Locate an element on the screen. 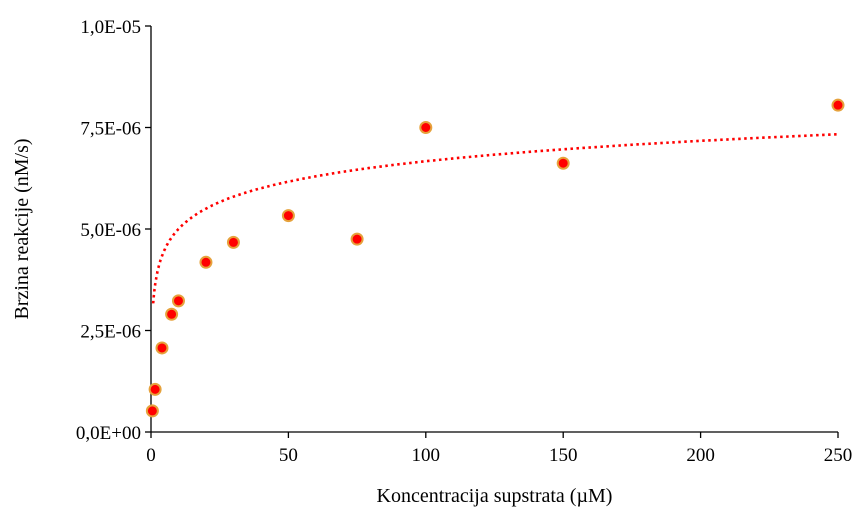 This screenshot has height=511, width=859. y-axis-title: Brzina reakcije (nM/s) is located at coordinates (22, 228).